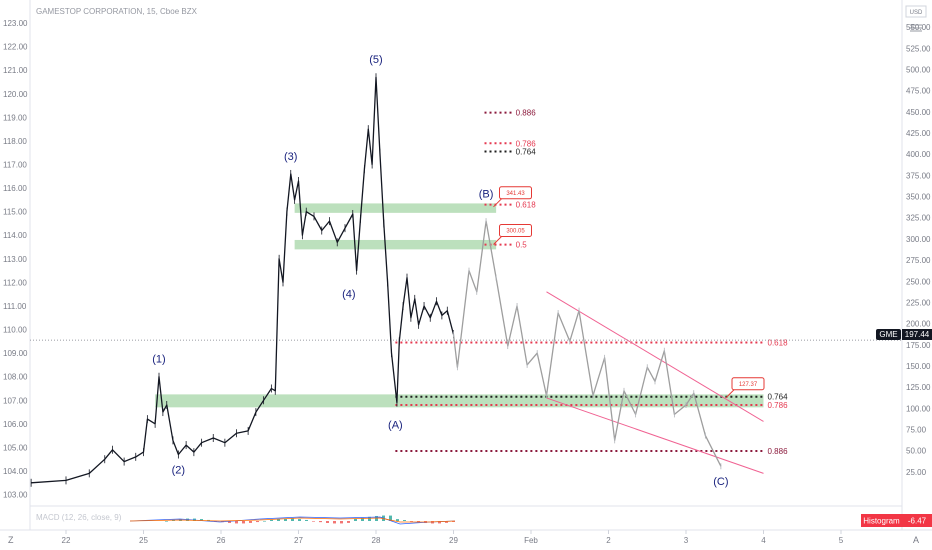 This screenshot has width=932, height=550. Describe the element at coordinates (11, 540) in the screenshot. I see `zoom-icon: Z` at that location.